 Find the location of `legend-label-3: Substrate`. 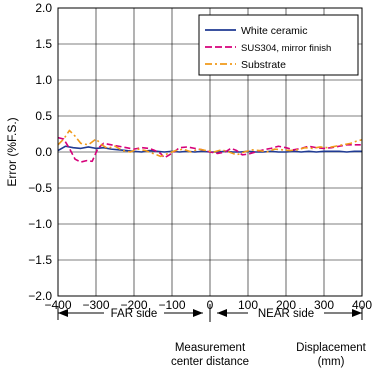

legend-label-3: Substrate is located at coordinates (263, 65).